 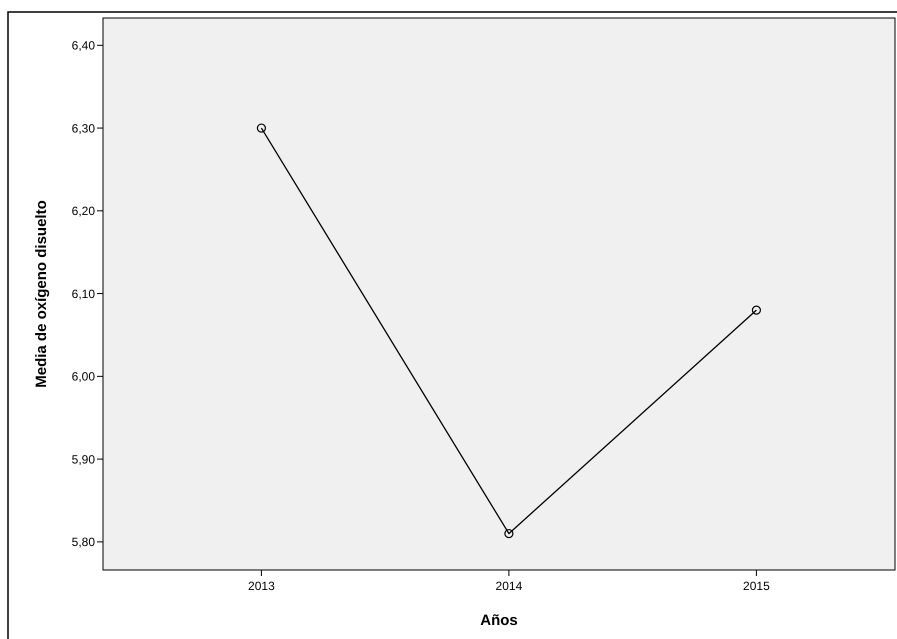 What do you see at coordinates (84, 459) in the screenshot?
I see `y-tick-label: 5,90` at bounding box center [84, 459].